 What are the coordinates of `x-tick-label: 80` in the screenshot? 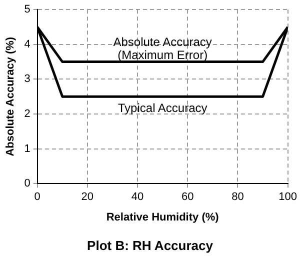 It's located at (238, 197).